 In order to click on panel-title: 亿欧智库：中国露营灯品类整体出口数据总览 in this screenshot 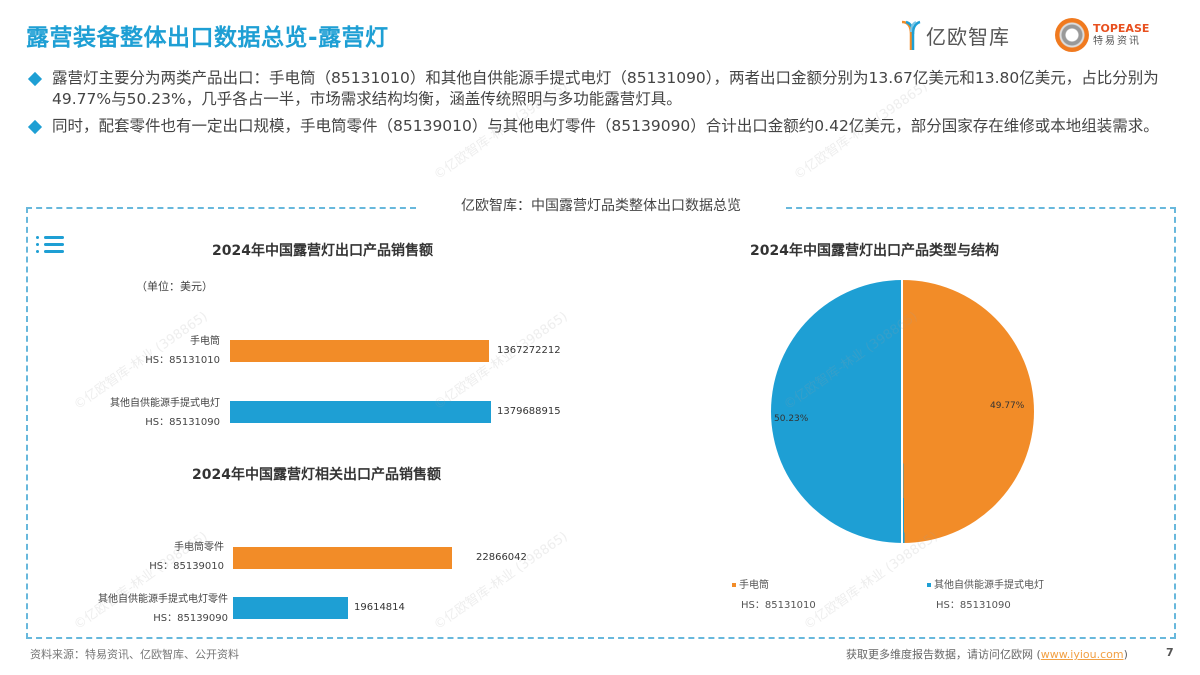, I will do `click(601, 206)`.